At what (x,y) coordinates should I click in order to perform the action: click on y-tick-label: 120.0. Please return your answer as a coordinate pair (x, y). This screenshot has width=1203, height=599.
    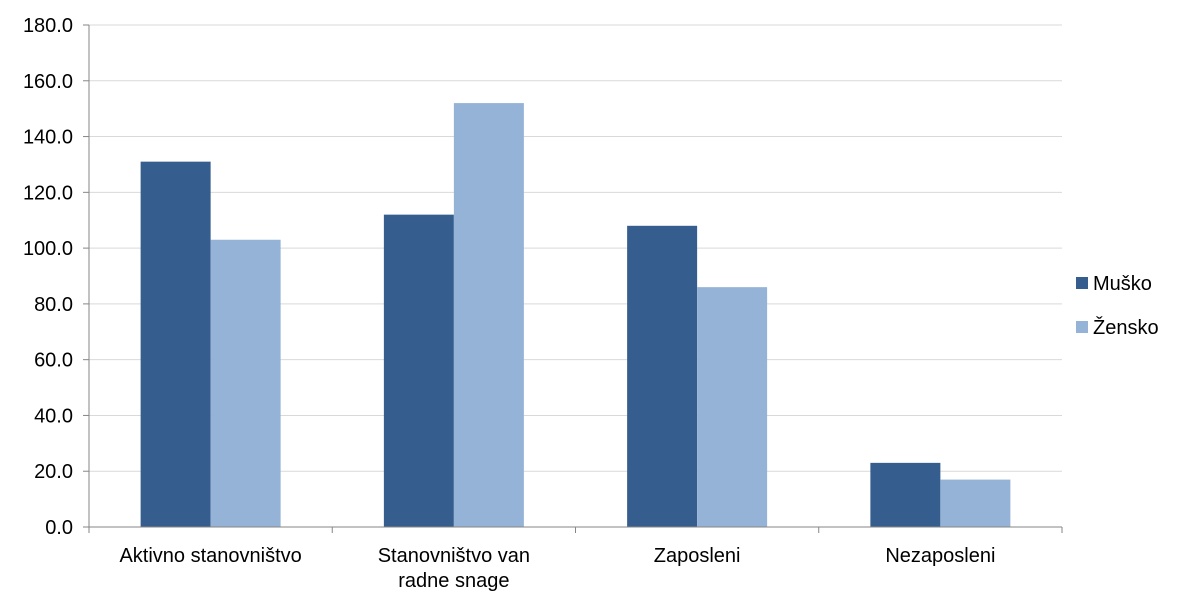
    Looking at the image, I should click on (48, 193).